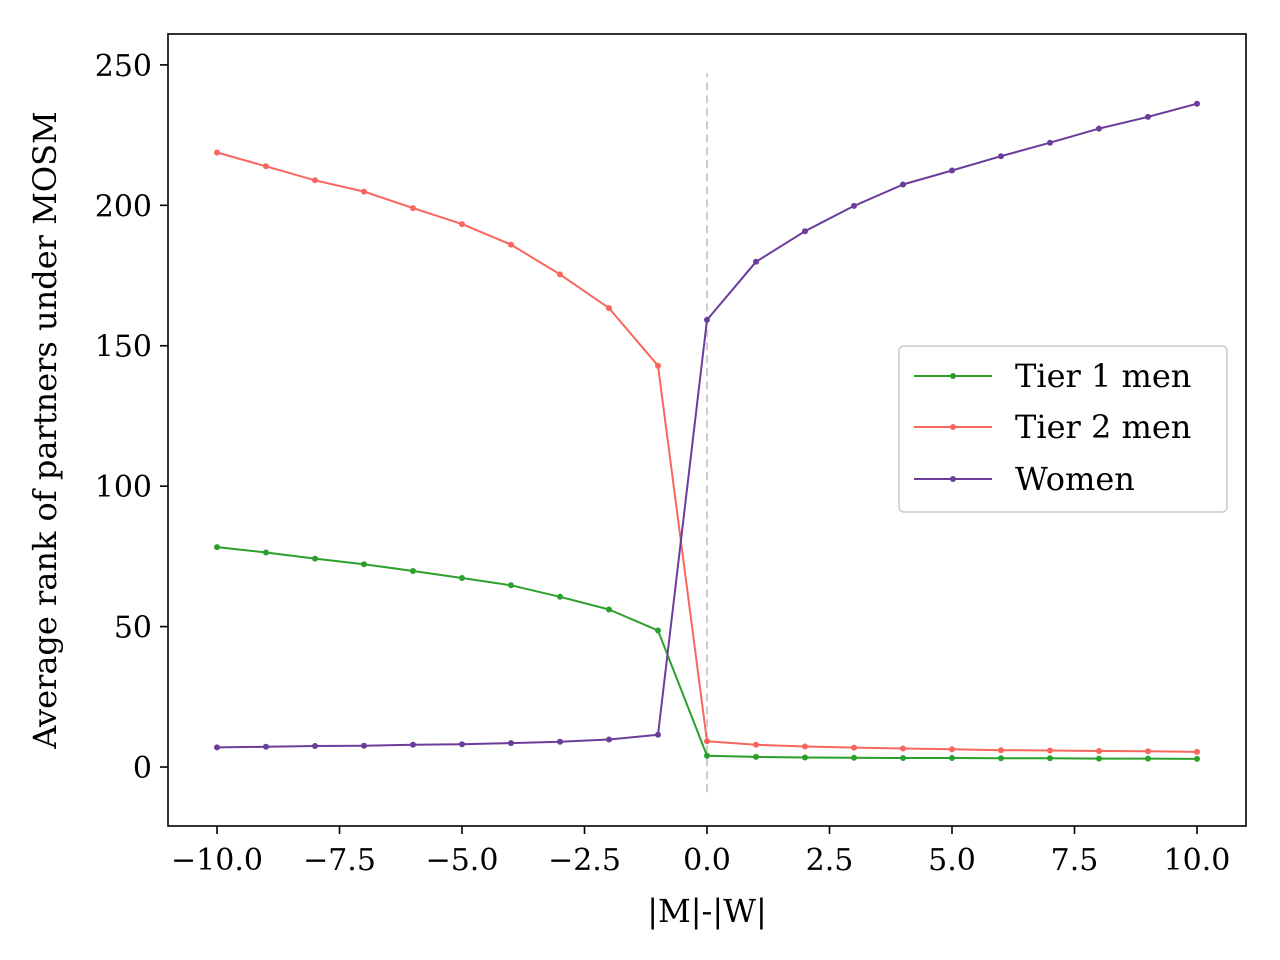 The image size is (1280, 960). I want to click on x-tick-label-8: 10.0, so click(1197, 860).